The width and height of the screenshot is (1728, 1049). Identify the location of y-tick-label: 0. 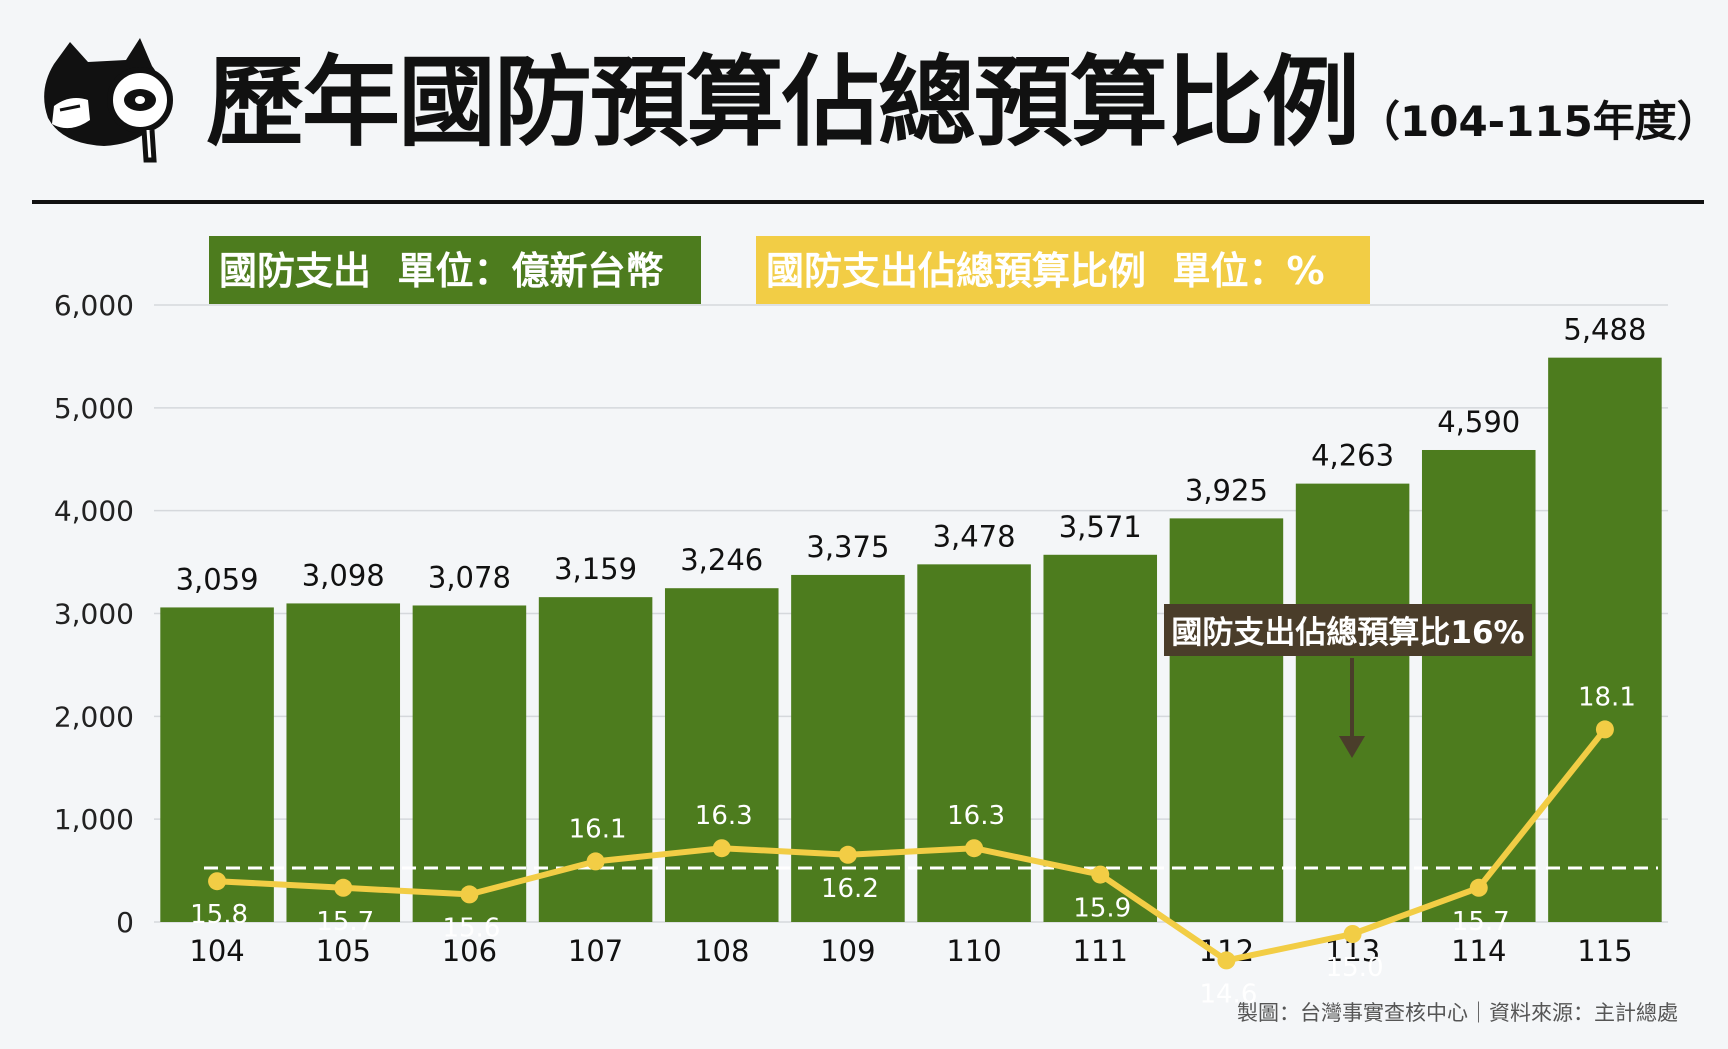
(125, 922).